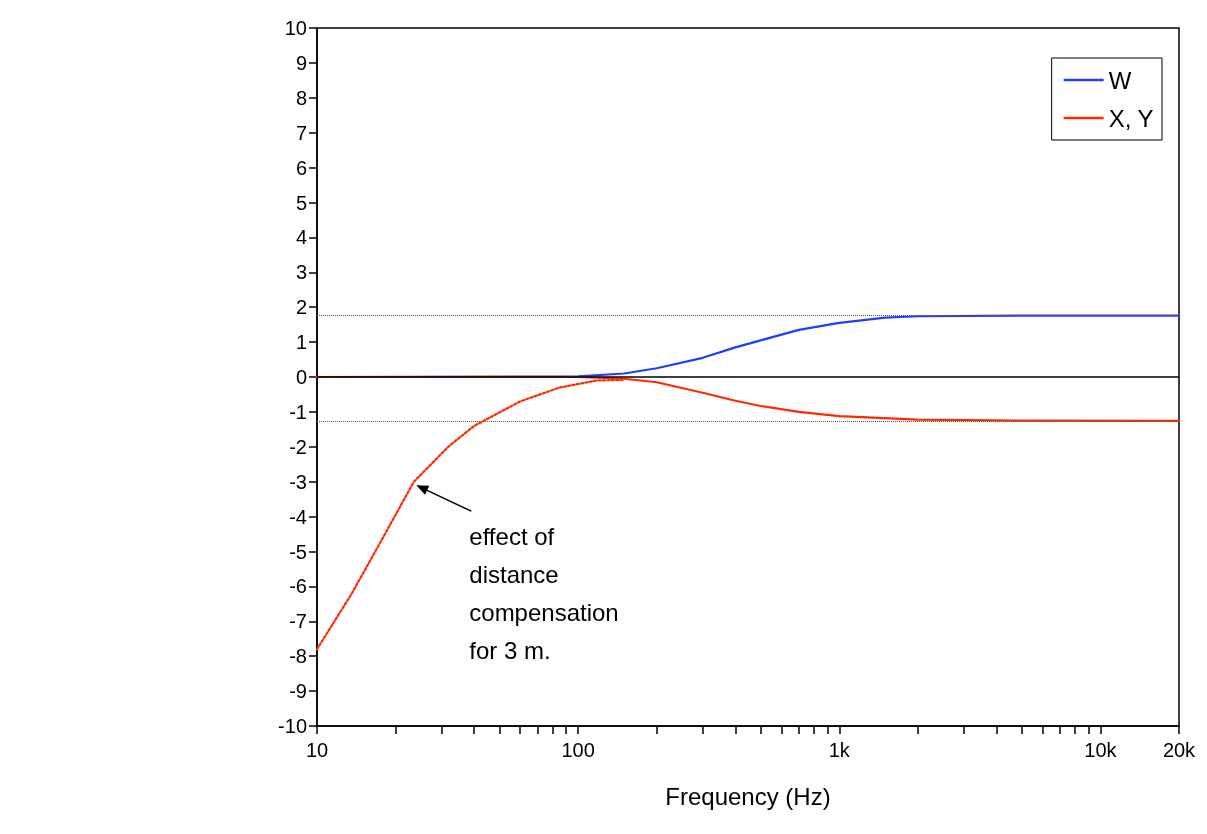 This screenshot has width=1207, height=834. What do you see at coordinates (301, 307) in the screenshot?
I see `y-tick-label: 2` at bounding box center [301, 307].